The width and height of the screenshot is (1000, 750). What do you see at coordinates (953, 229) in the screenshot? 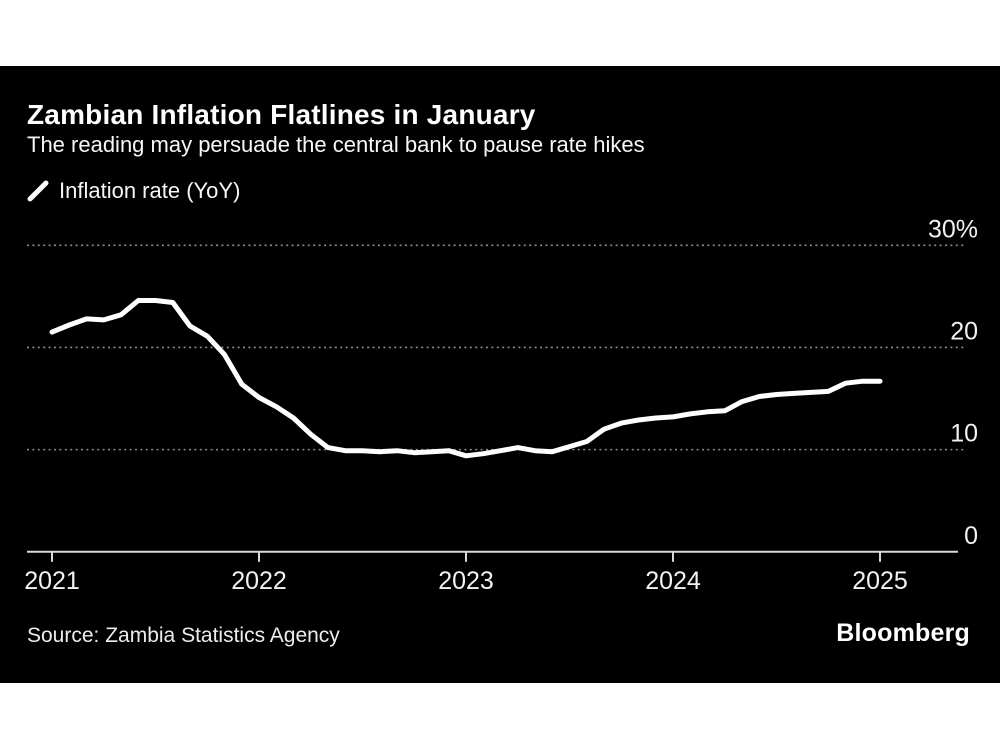
I see `y-axis-label-30: 30%` at bounding box center [953, 229].